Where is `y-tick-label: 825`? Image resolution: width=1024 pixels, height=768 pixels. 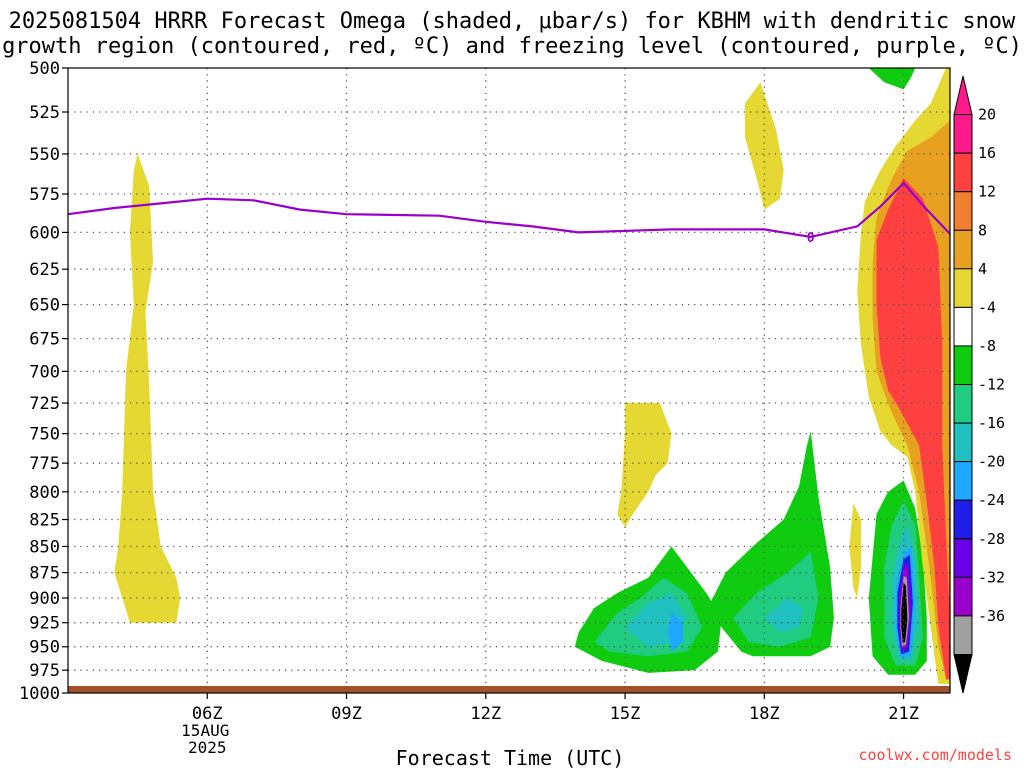
y-tick-label: 825 is located at coordinates (44, 521).